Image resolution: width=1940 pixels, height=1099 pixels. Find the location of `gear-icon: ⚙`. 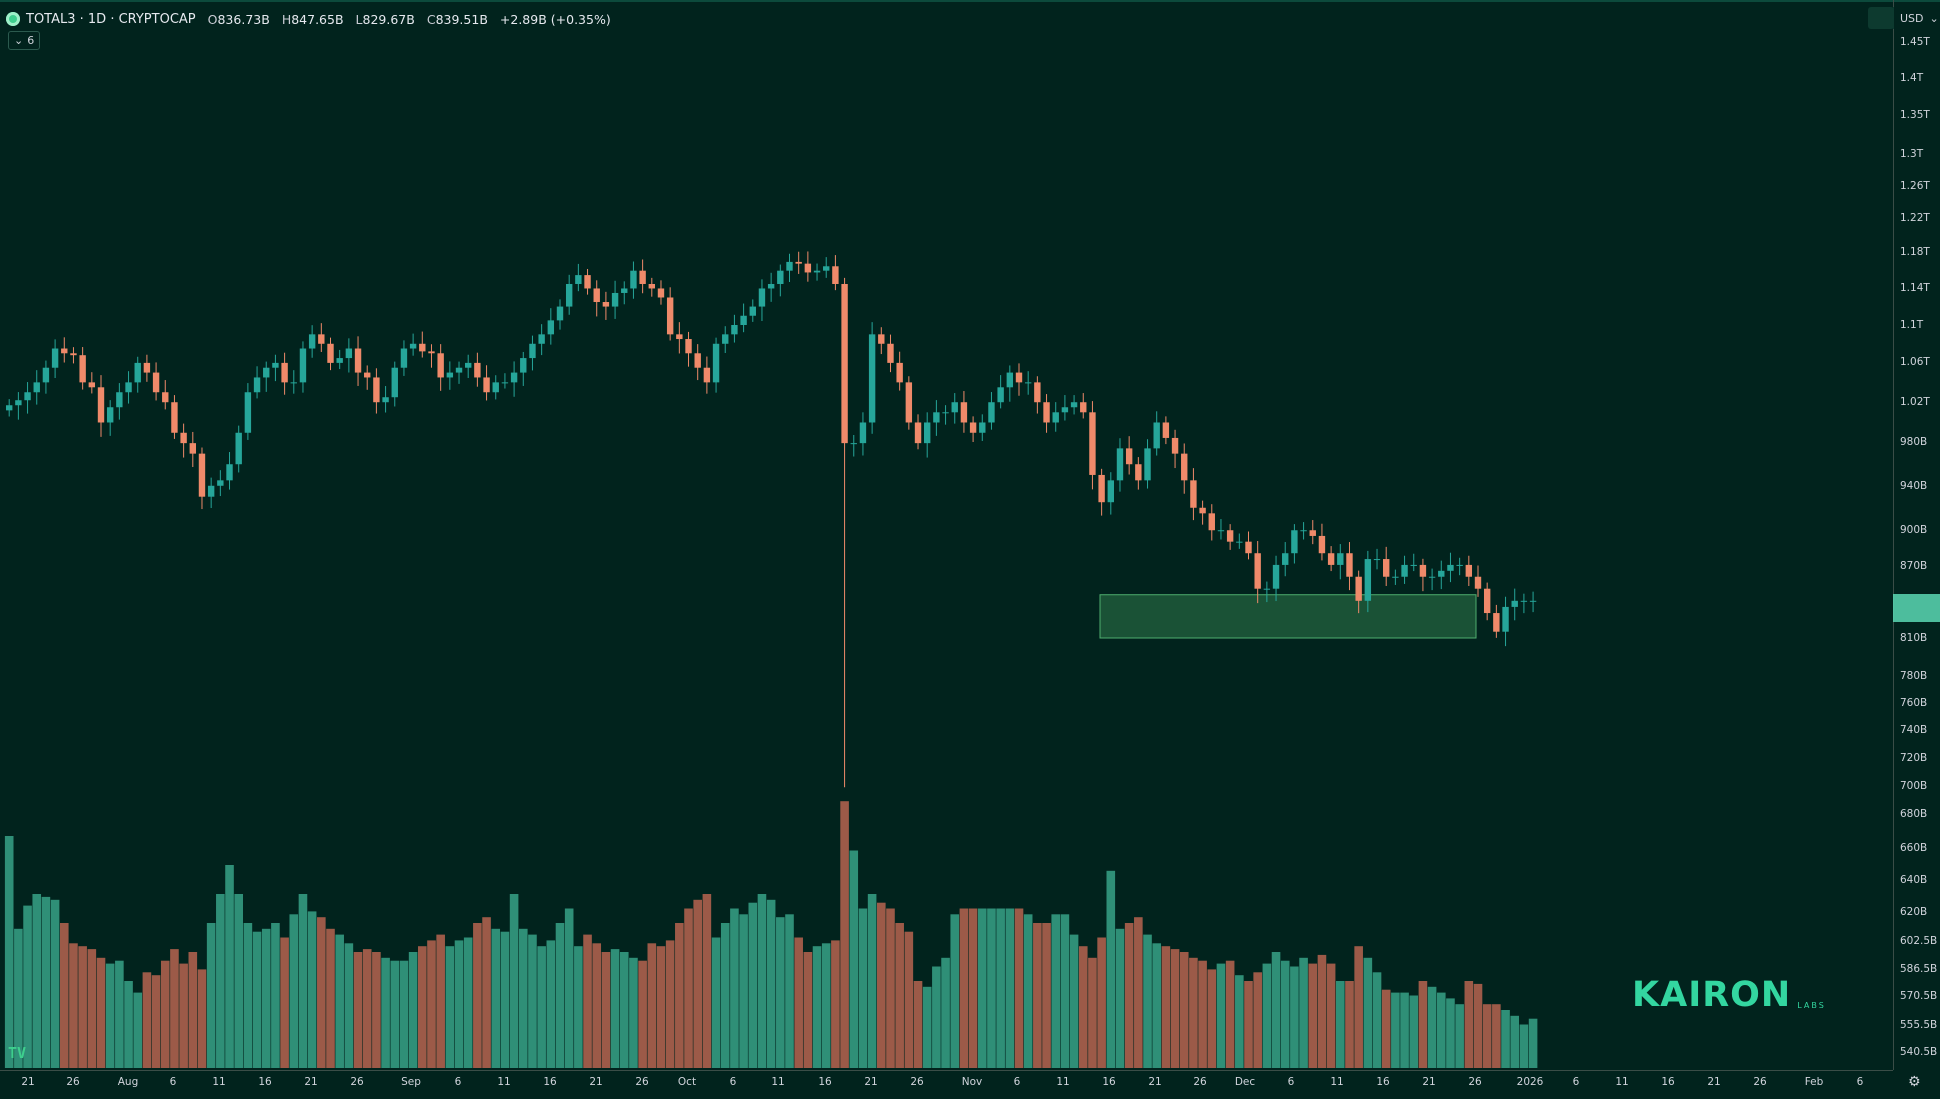

gear-icon: ⚙ is located at coordinates (1914, 1082).